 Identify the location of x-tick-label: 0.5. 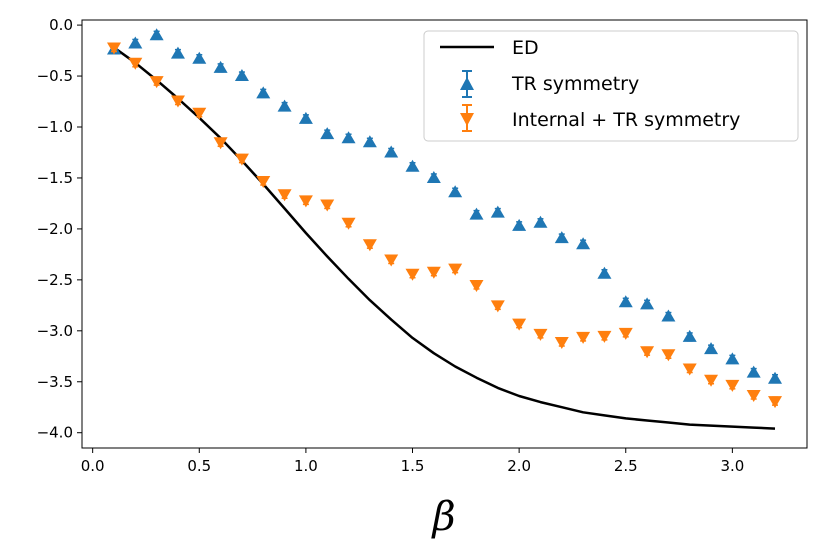
(199, 466).